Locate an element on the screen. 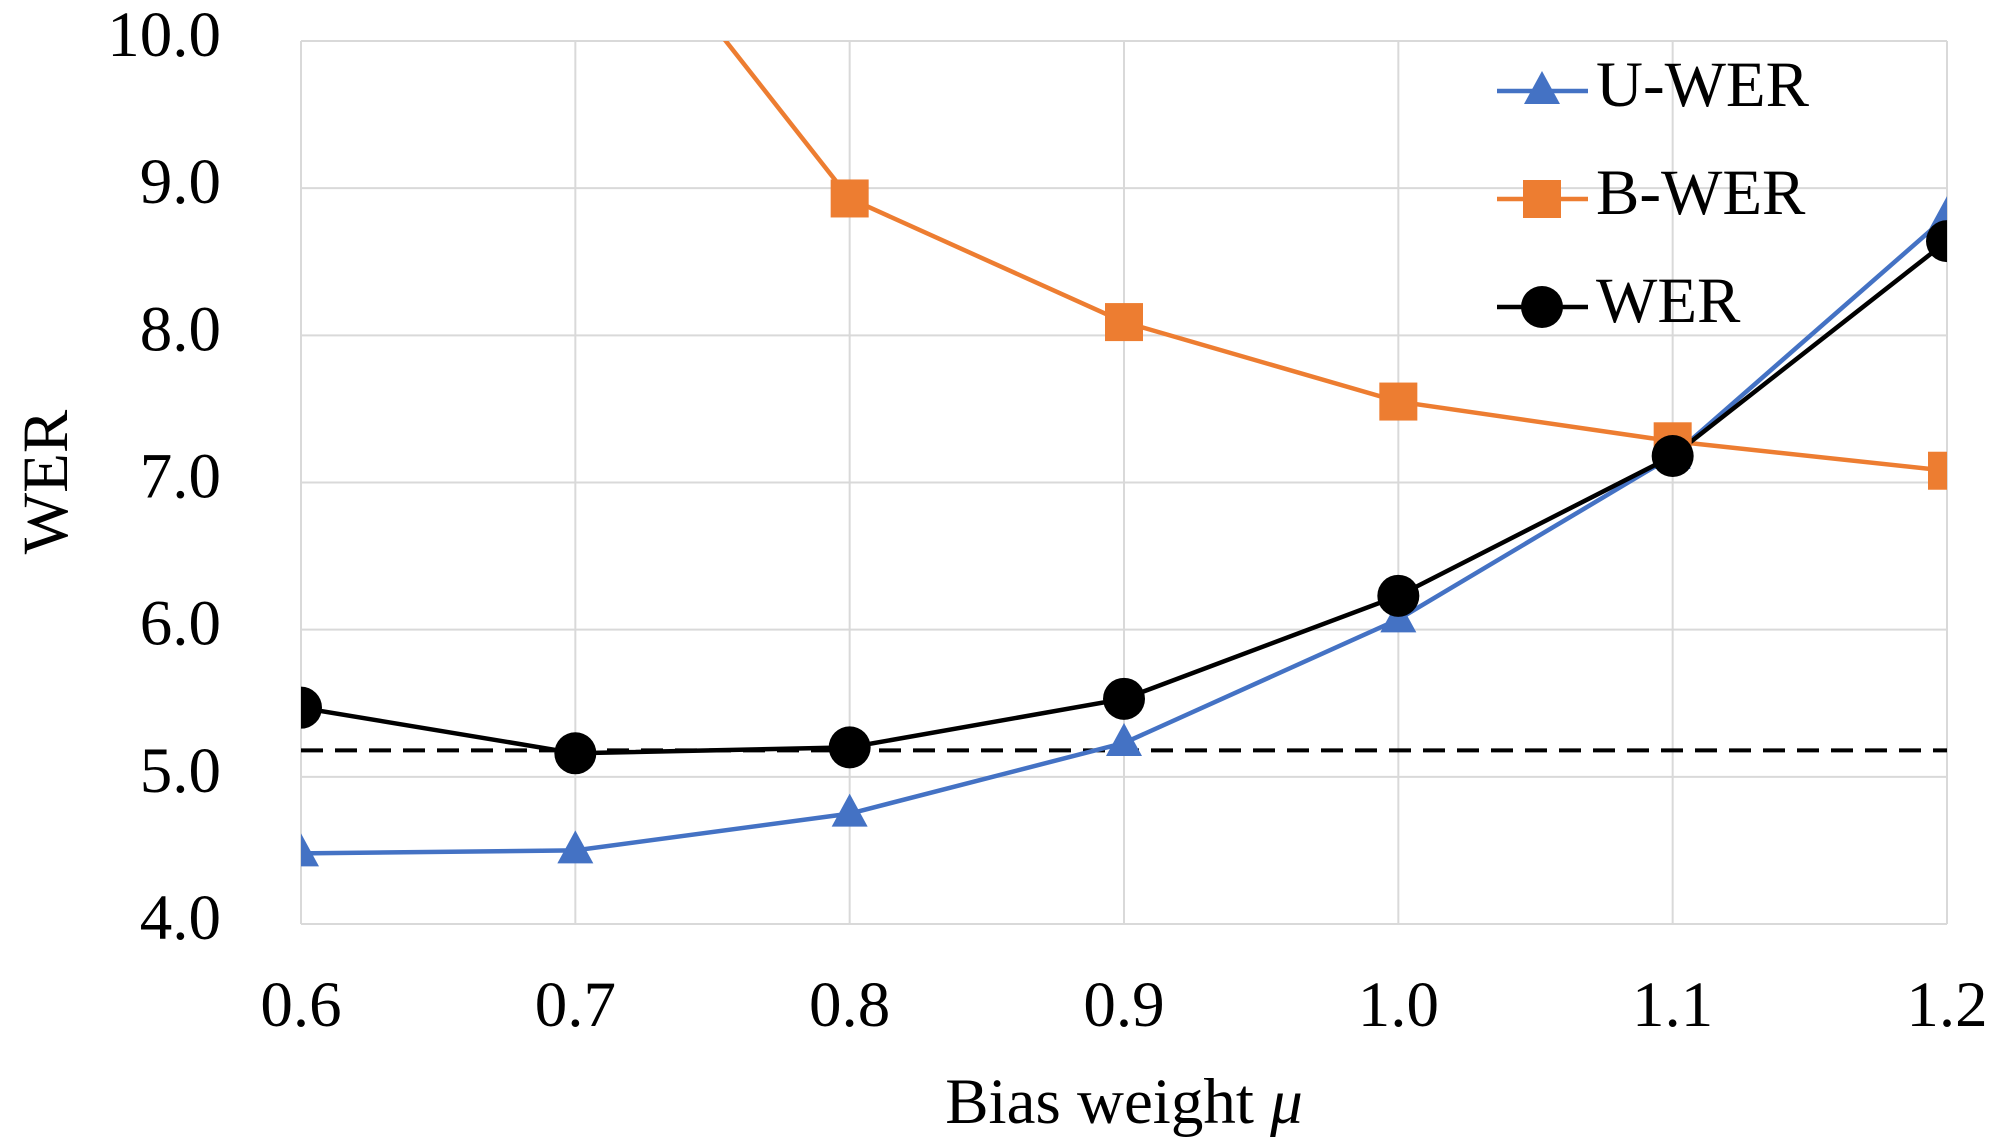  y-tick-label: 9.0 is located at coordinates (180, 182).